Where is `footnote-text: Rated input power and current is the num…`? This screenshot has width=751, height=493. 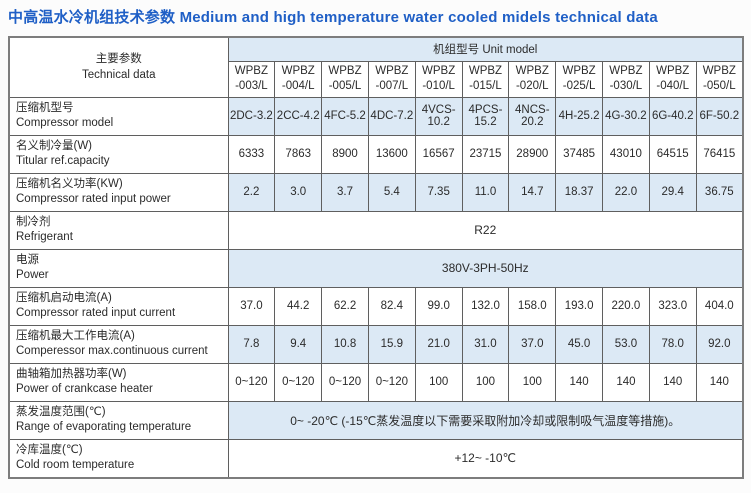 footnote-text: Rated input power and current is the num… is located at coordinates (577, 492).